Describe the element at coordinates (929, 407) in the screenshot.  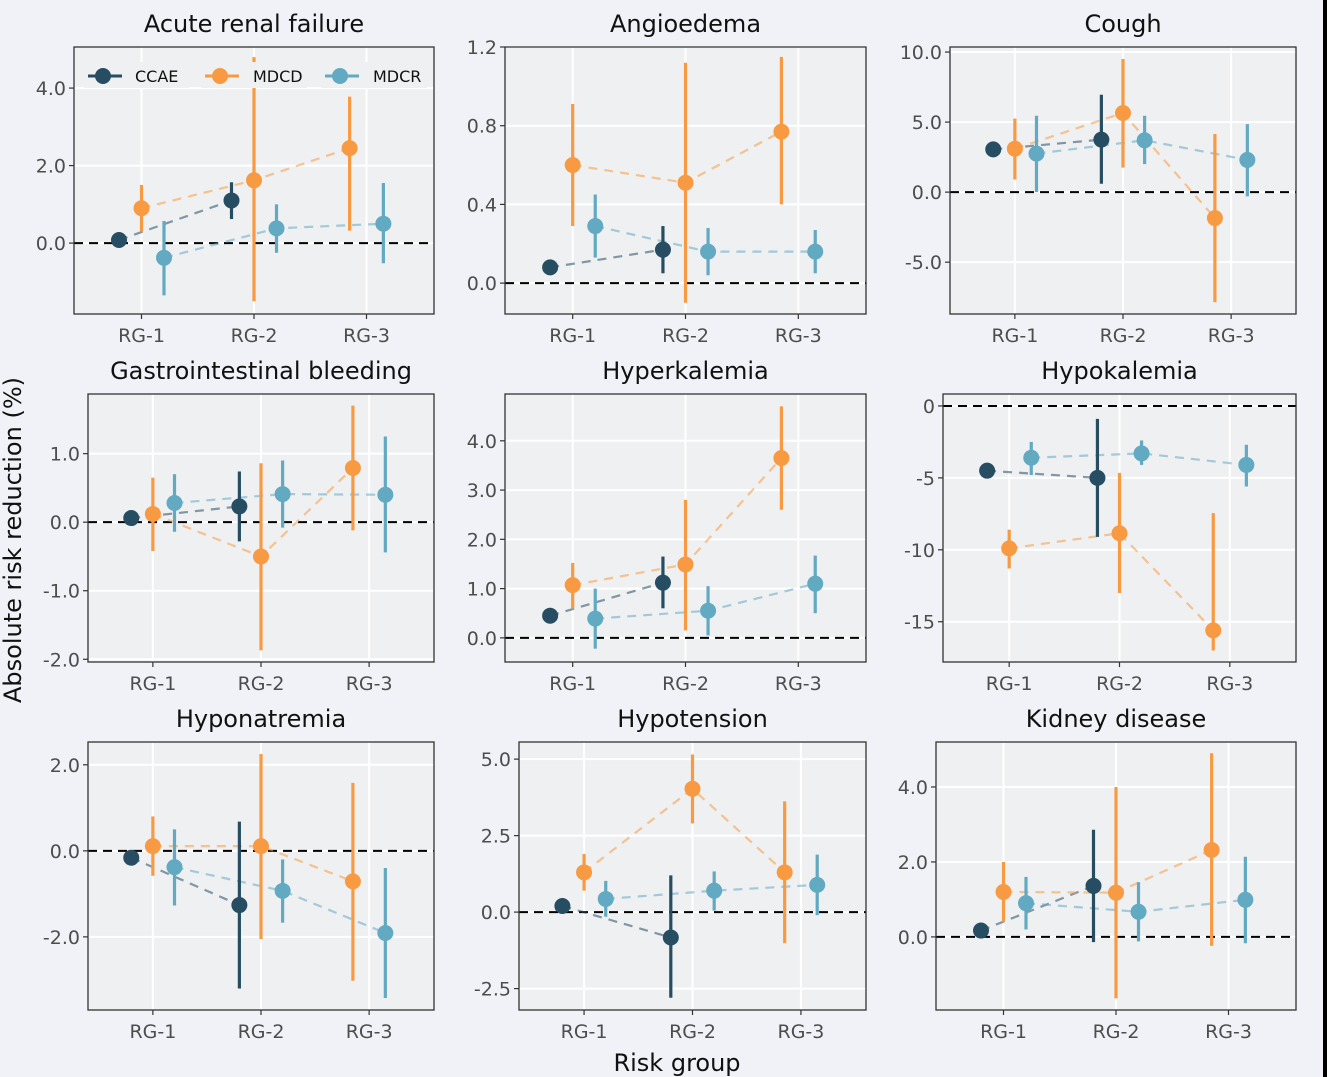
I see `y-tick-label: 0` at that location.